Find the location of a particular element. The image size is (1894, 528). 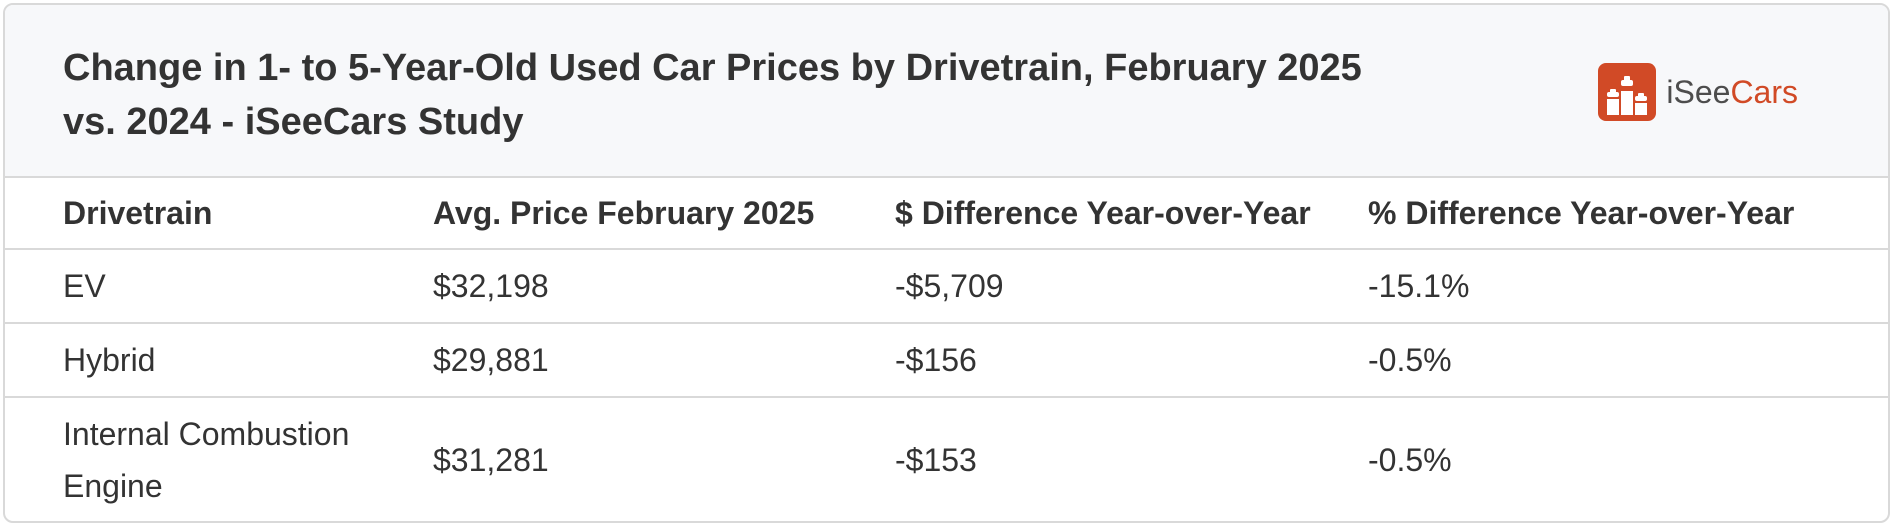

cell-dollar-diff: -$156 is located at coordinates (936, 360).